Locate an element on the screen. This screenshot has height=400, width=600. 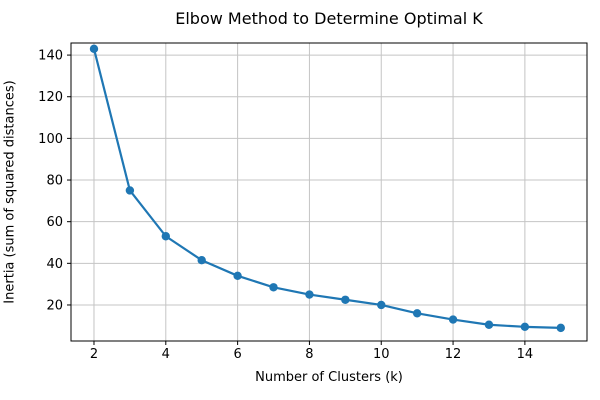
x-tick-label: 14 is located at coordinates (525, 354).